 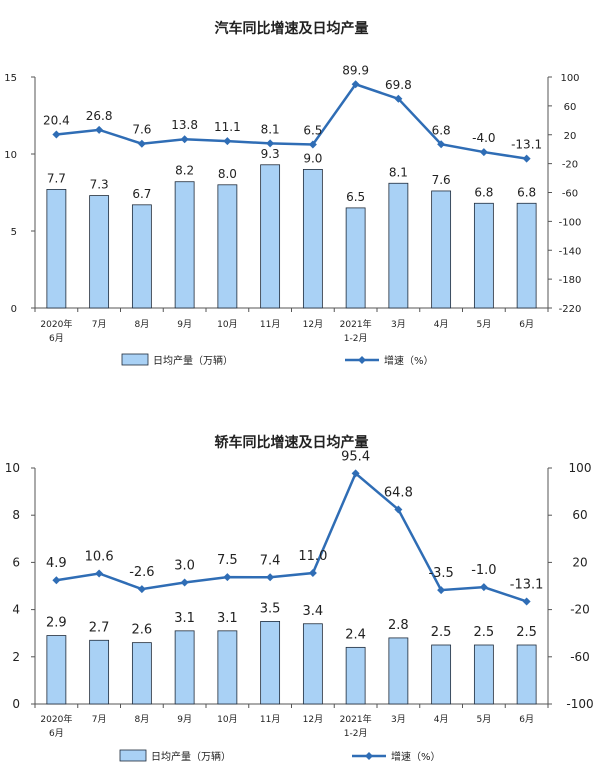 I want to click on left-tick-label: 6, so click(x=16, y=562).